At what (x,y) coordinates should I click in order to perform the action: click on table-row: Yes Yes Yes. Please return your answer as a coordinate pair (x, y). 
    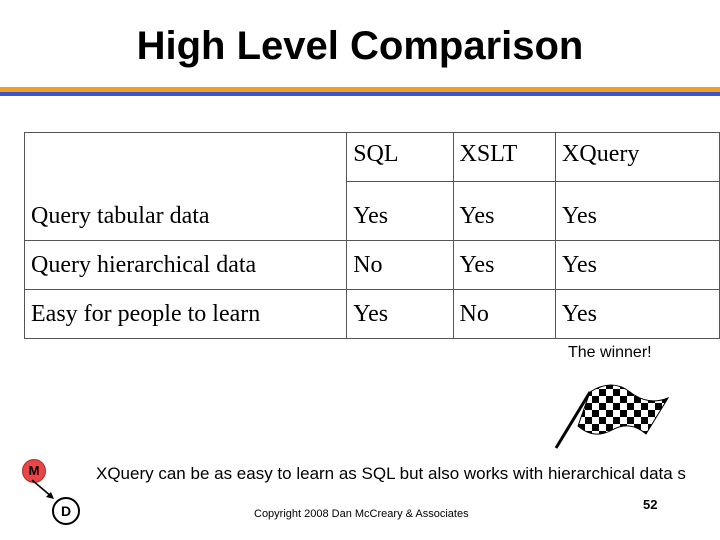
    Looking at the image, I should click on (372, 211).